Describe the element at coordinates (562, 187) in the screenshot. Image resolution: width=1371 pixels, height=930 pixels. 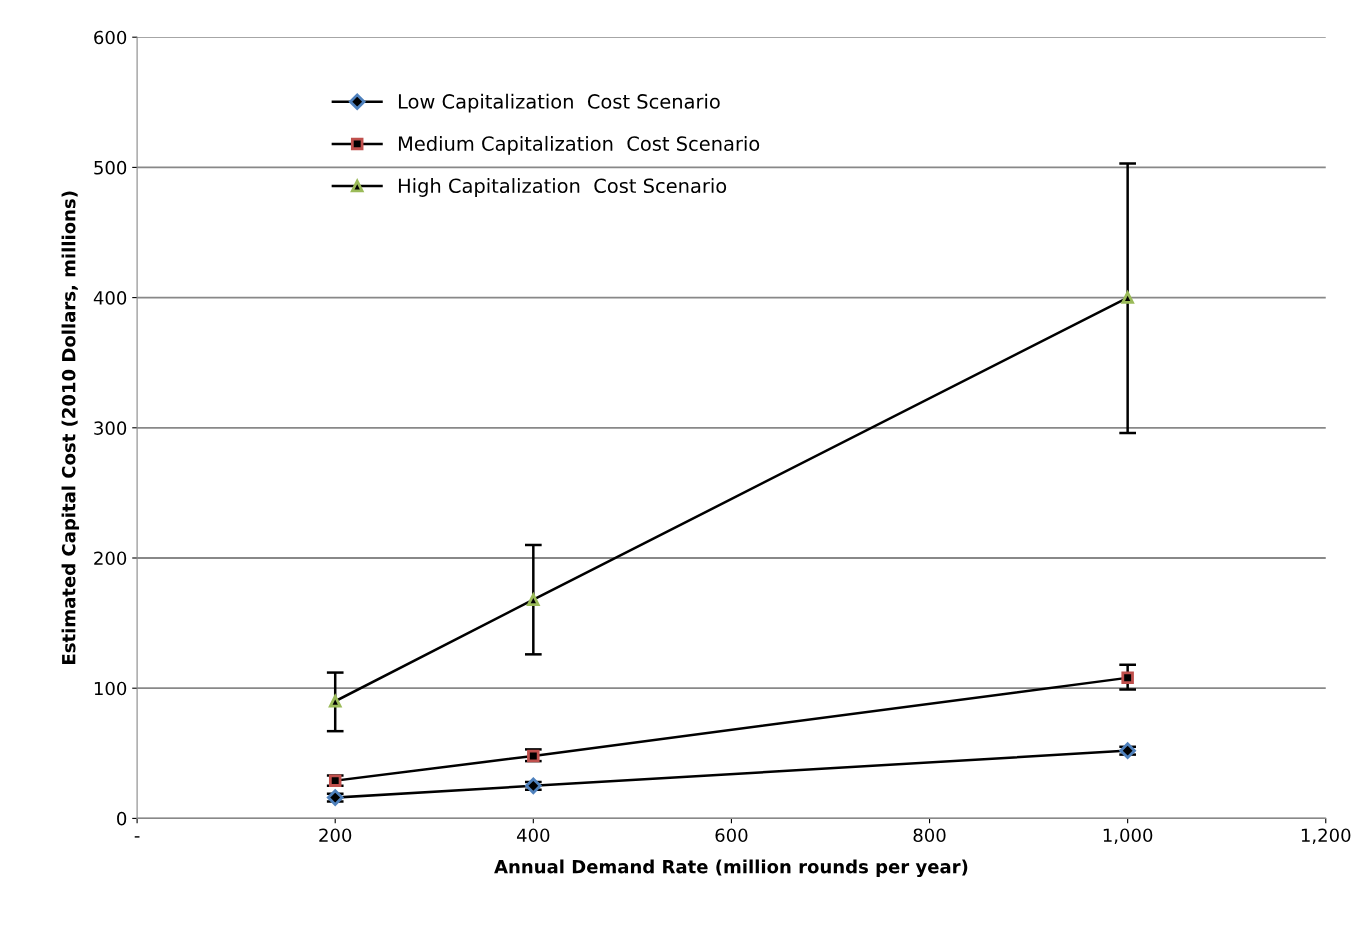
I see `legend-label: High Capitalization Cost Scenario` at that location.